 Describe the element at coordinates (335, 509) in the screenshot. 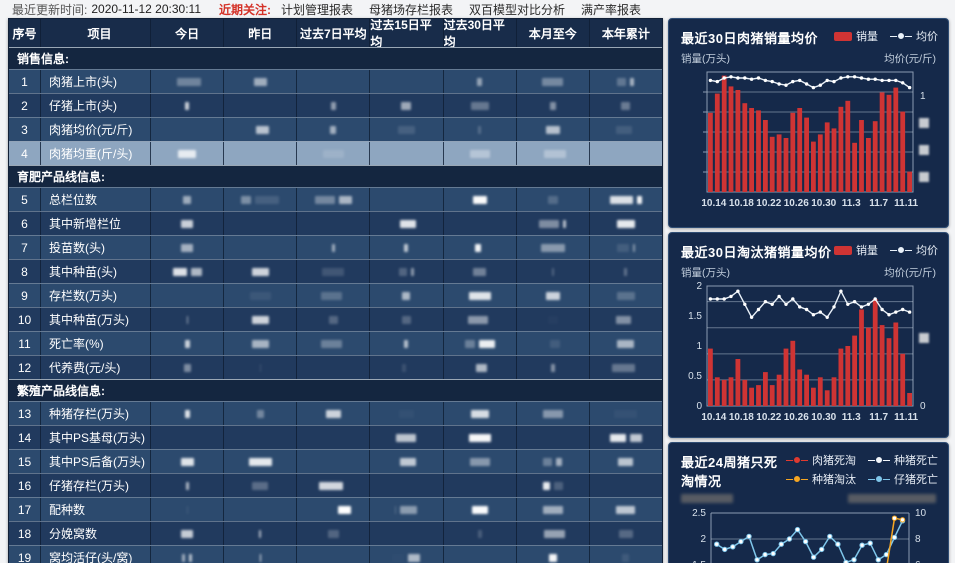

I see `table-row-17: 17 配种数` at that location.